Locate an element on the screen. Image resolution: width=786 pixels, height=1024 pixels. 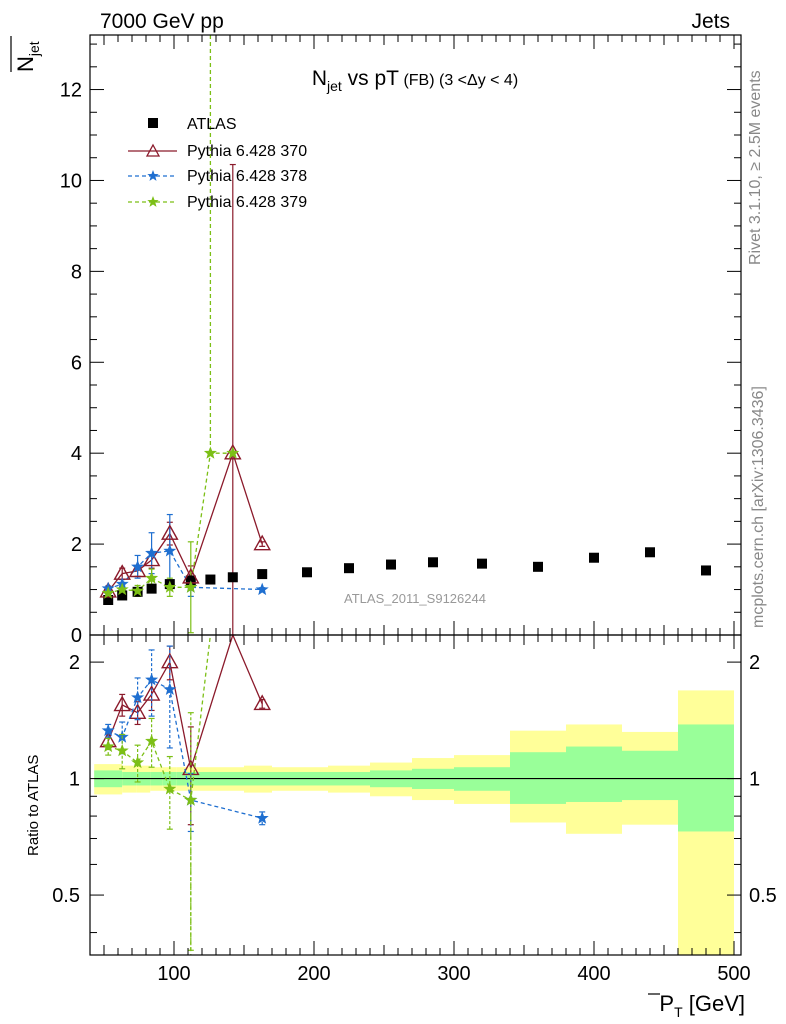
y-tick-label: 0 is located at coordinates (76, 636).